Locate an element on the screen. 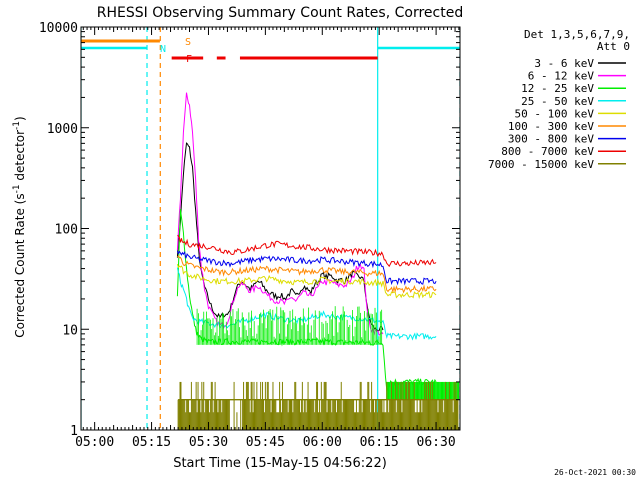 The height and width of the screenshot is (485, 640). y-axis-label-sup1: -1 is located at coordinates (17, 188).